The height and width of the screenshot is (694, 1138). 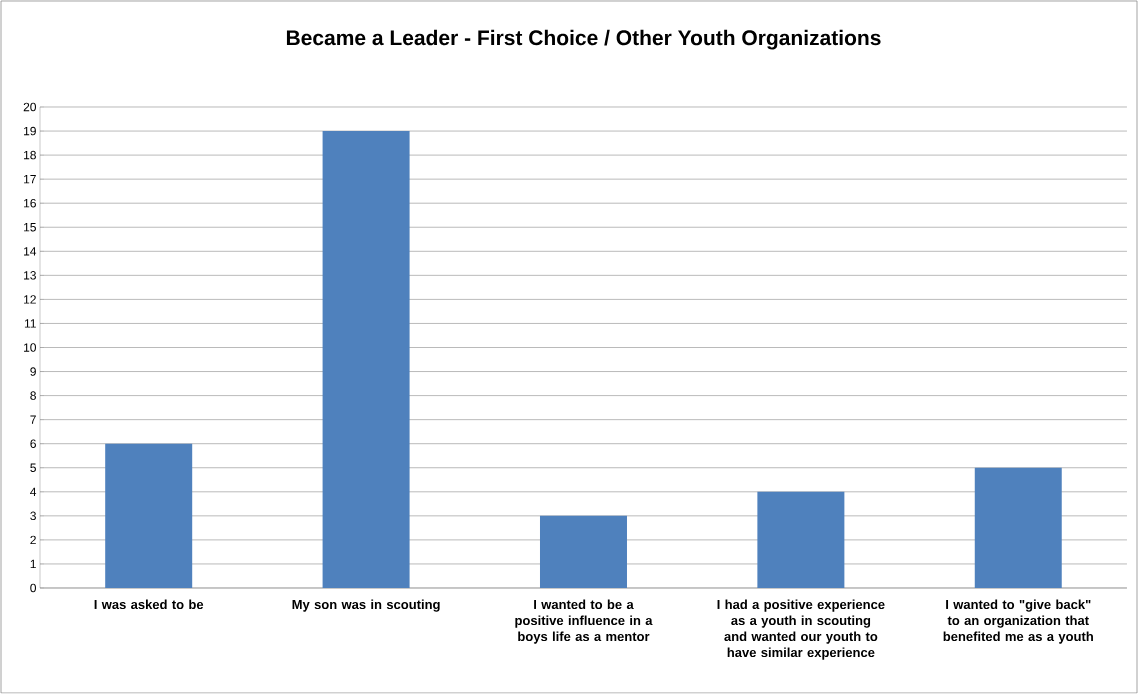 I want to click on y-tick-label: 14, so click(x=30, y=251).